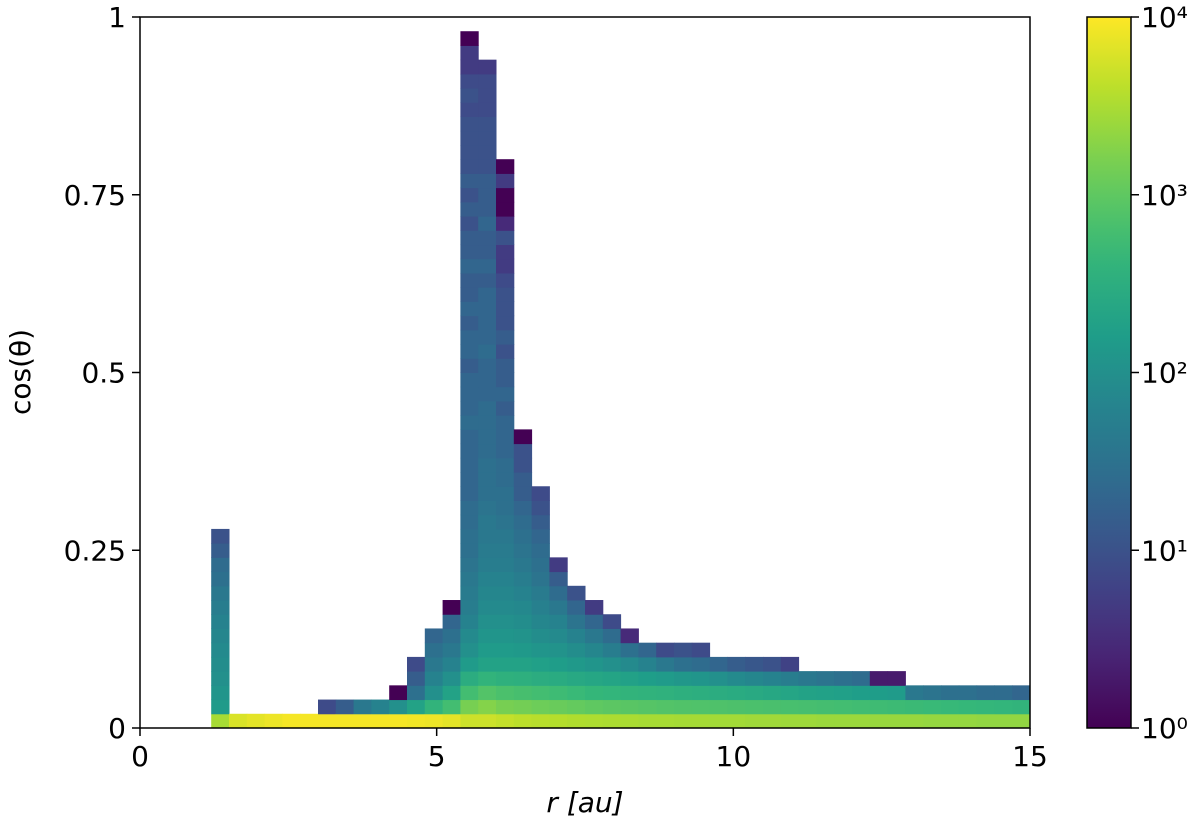 This screenshot has height=825, width=1200. I want to click on colorbar-tick-label: 10², so click(1164, 373).